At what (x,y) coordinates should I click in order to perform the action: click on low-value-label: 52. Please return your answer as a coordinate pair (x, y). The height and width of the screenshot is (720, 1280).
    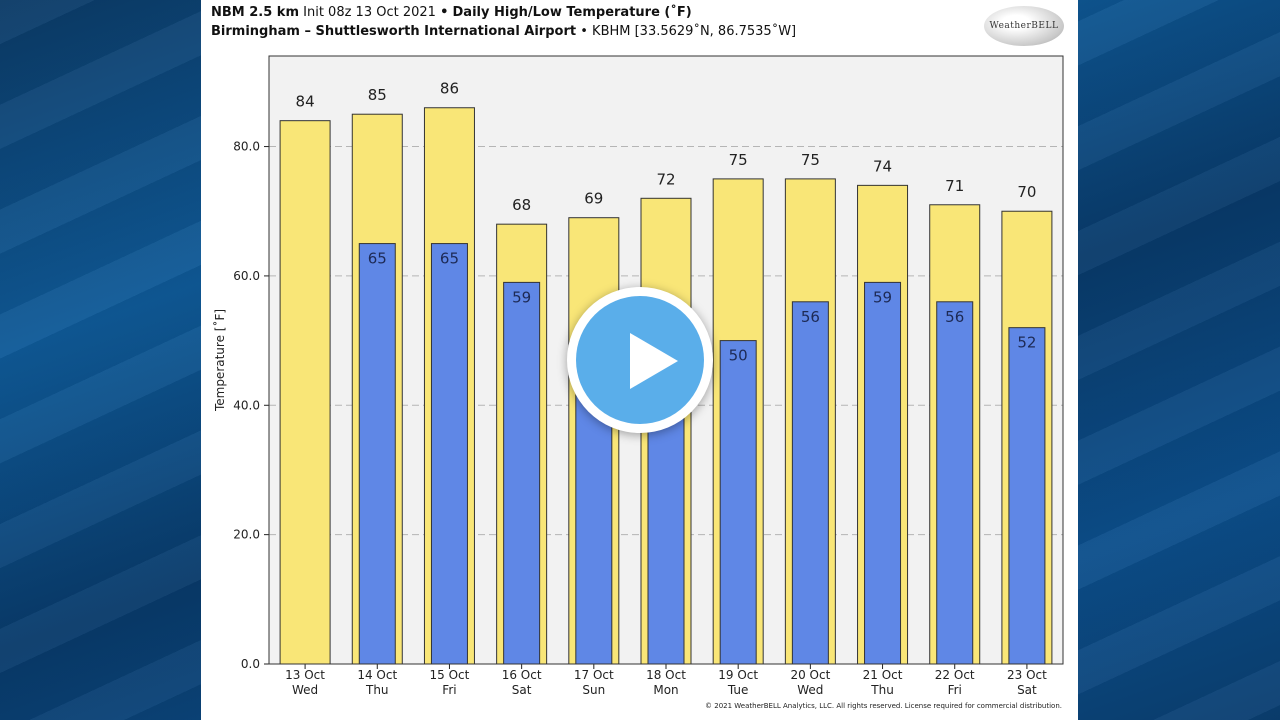
    Looking at the image, I should click on (1026, 343).